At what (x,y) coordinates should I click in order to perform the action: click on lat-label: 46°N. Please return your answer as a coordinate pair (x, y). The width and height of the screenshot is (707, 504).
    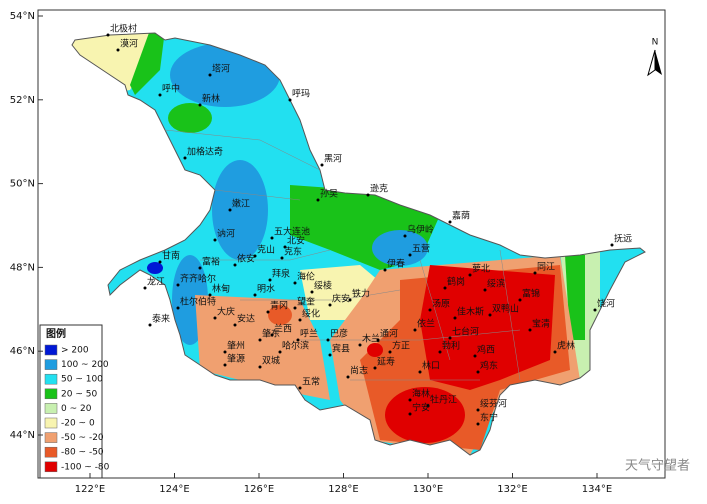
    Looking at the image, I should click on (22, 351).